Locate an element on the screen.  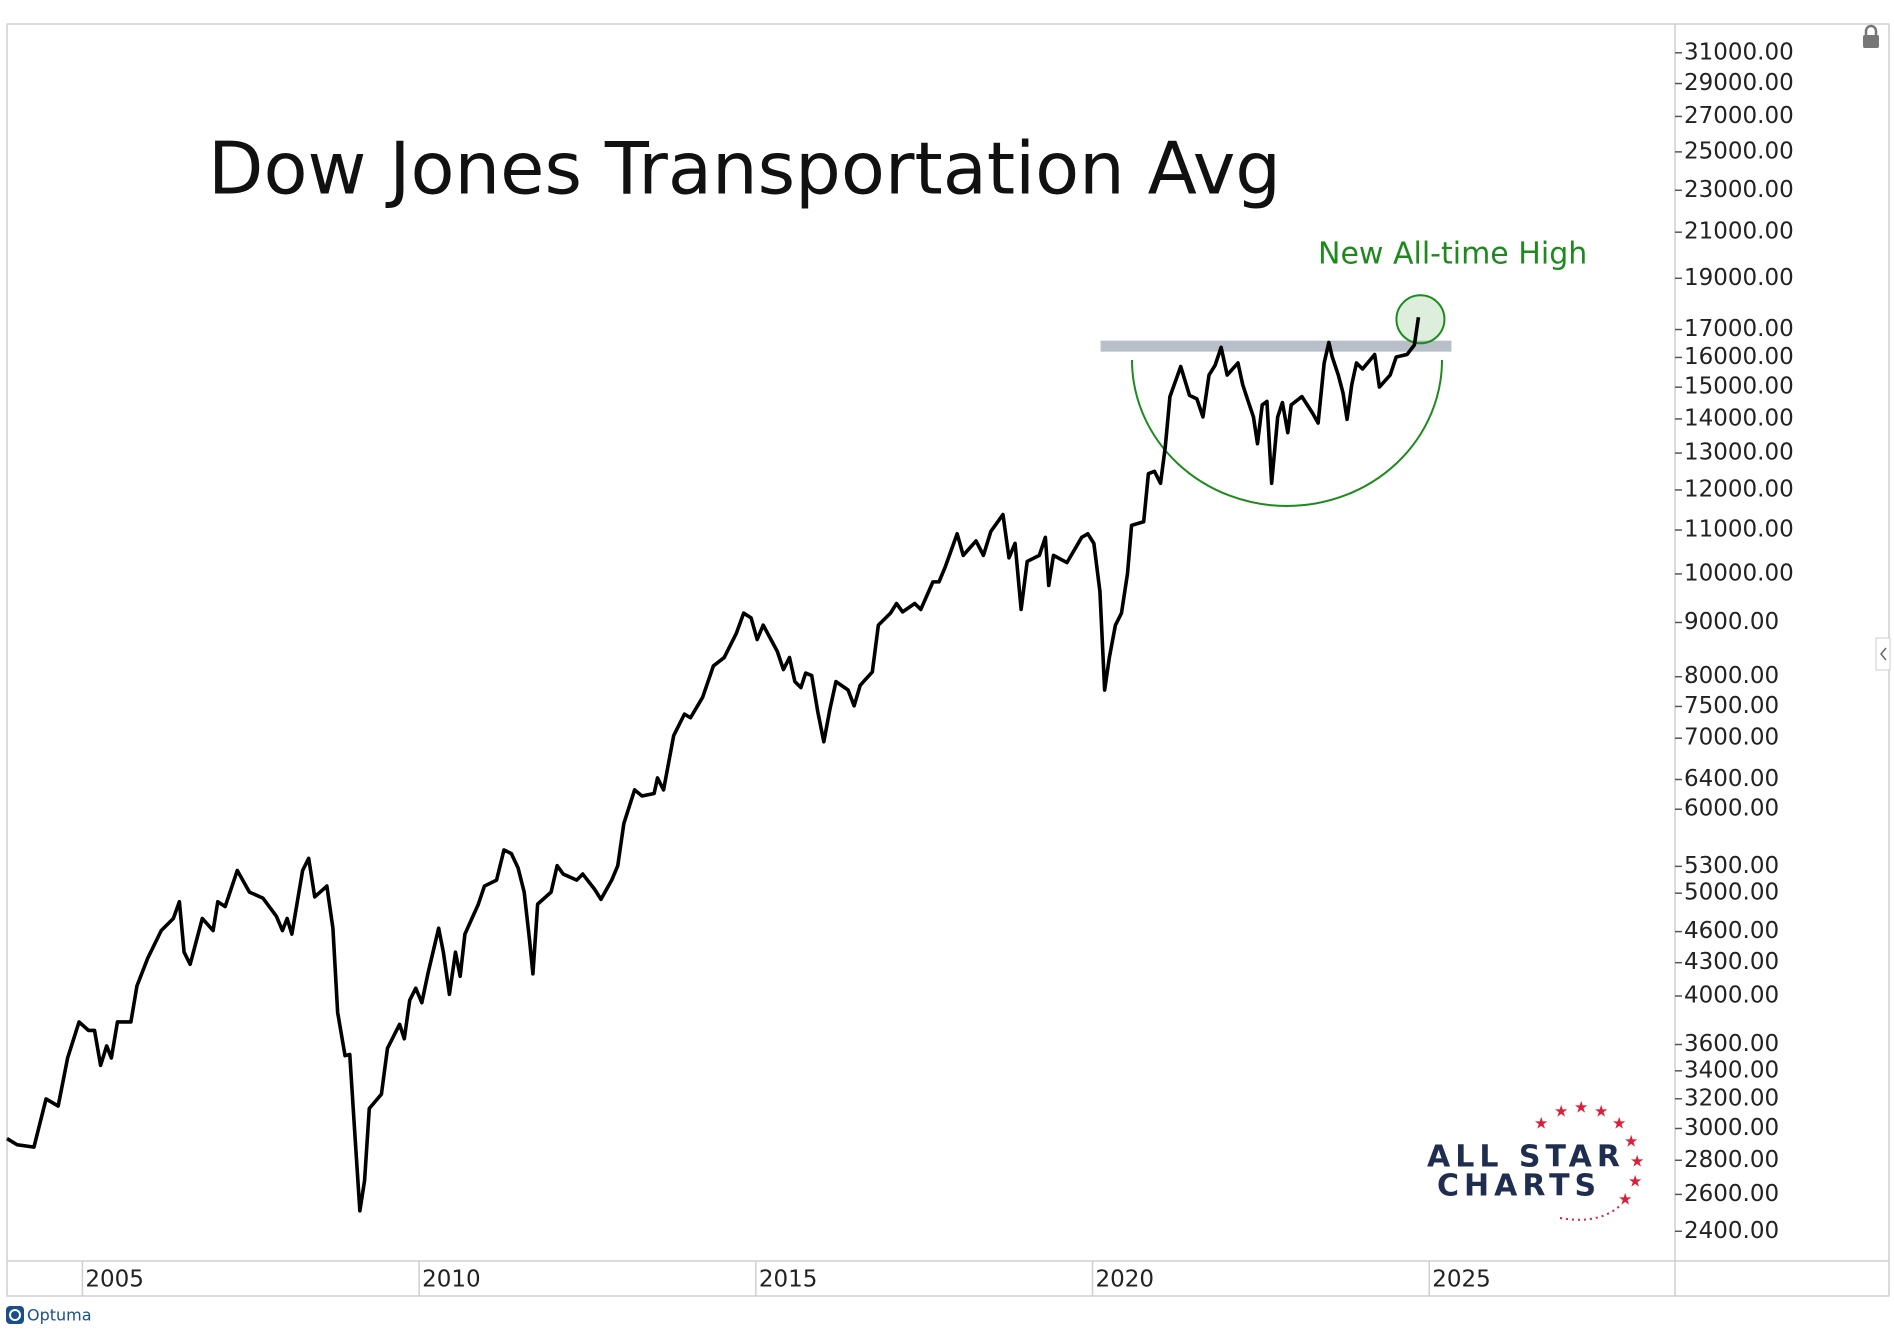
side-toggle is located at coordinates (1883, 654).